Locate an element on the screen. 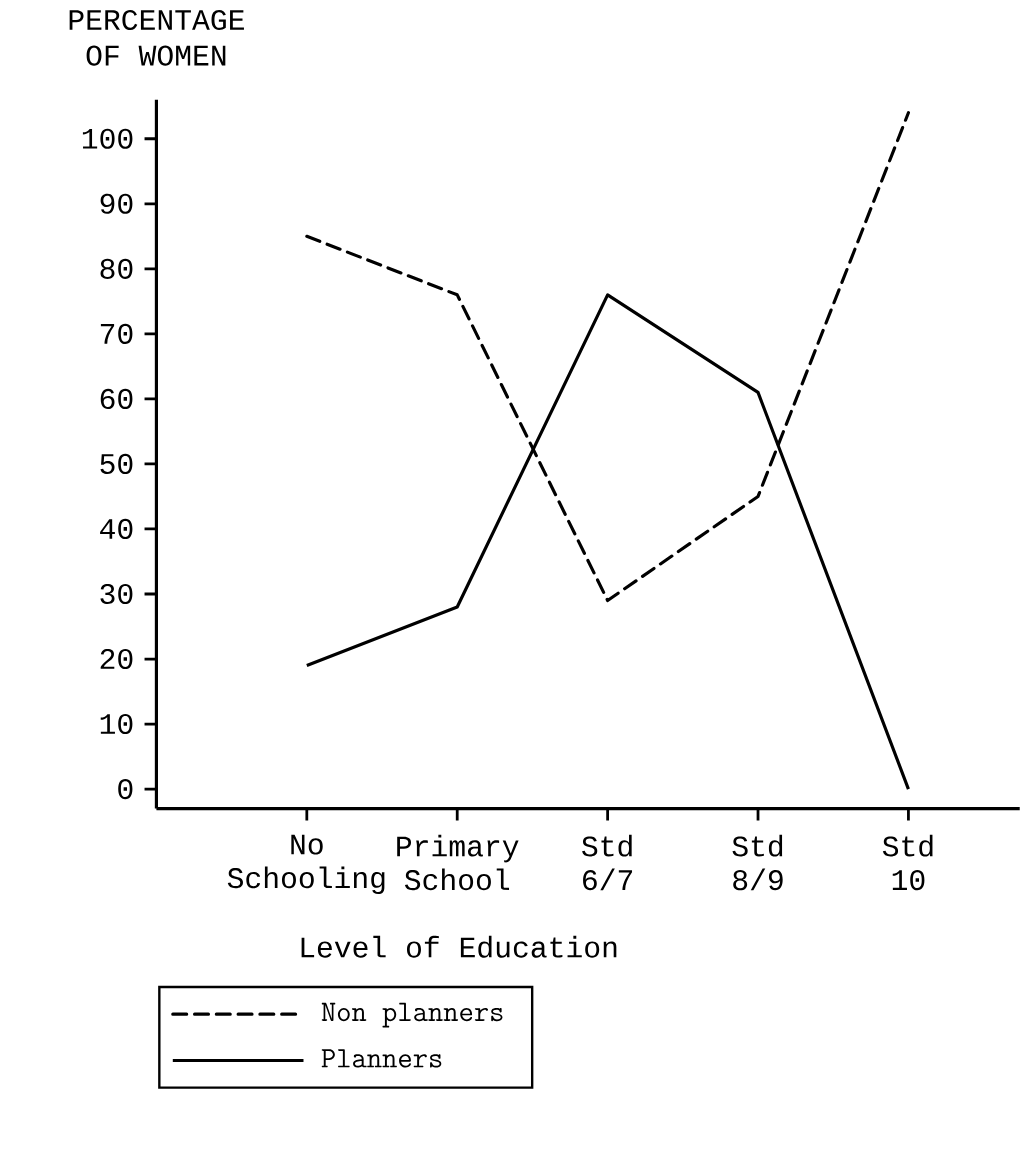  x-tick-label: Std 6/7 is located at coordinates (607, 862).